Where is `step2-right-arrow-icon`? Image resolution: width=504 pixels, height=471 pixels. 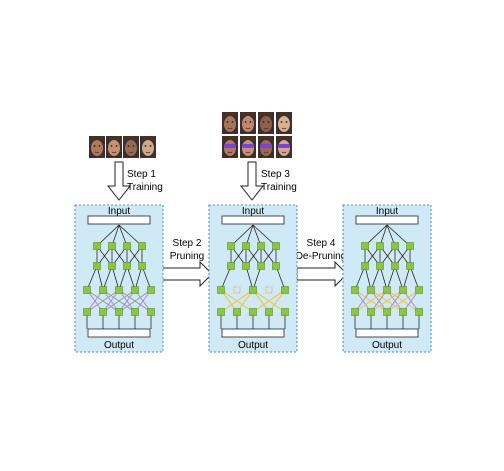
step2-right-arrow-icon is located at coordinates (187, 274).